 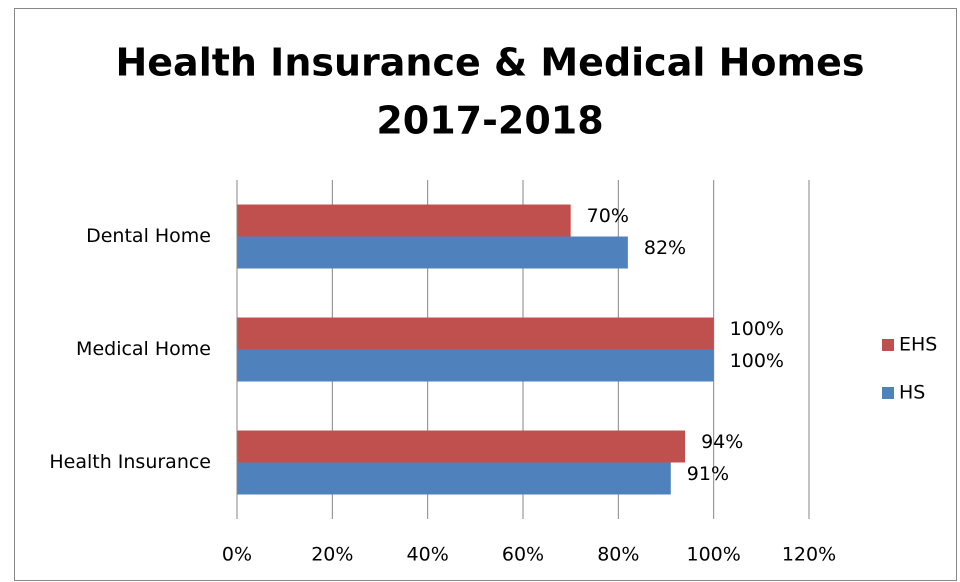 I want to click on chart-title: 2017-2018, so click(x=489, y=121).